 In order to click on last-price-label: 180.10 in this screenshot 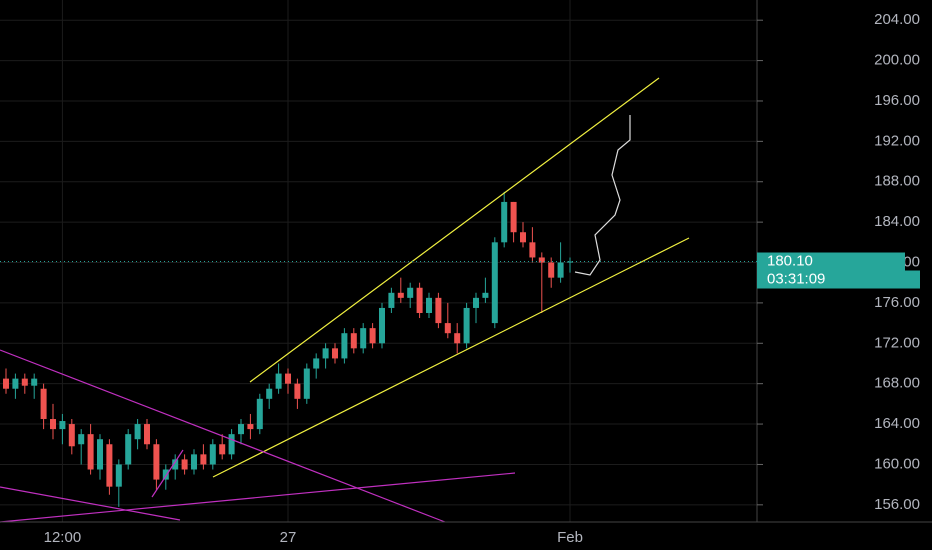, I will do `click(790, 260)`.